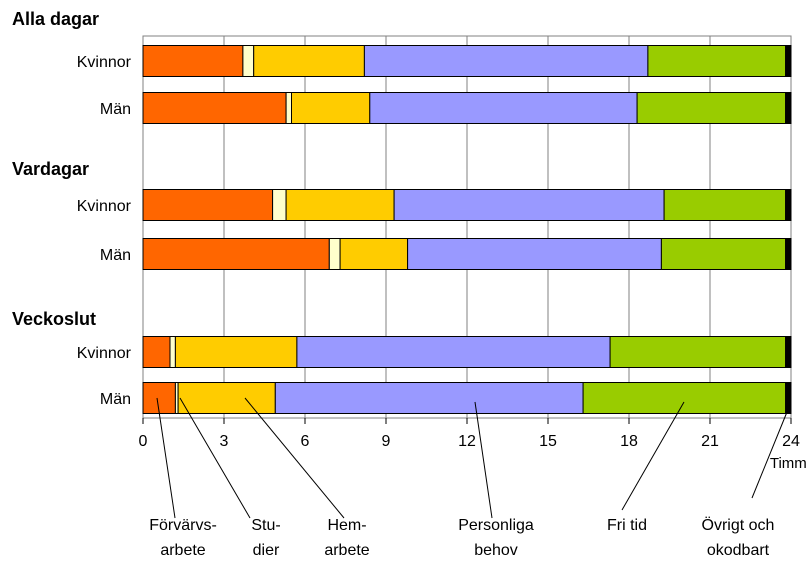 This screenshot has width=806, height=572. Describe the element at coordinates (104, 353) in the screenshot. I see `row-label-3-1: Kvinnor` at that location.